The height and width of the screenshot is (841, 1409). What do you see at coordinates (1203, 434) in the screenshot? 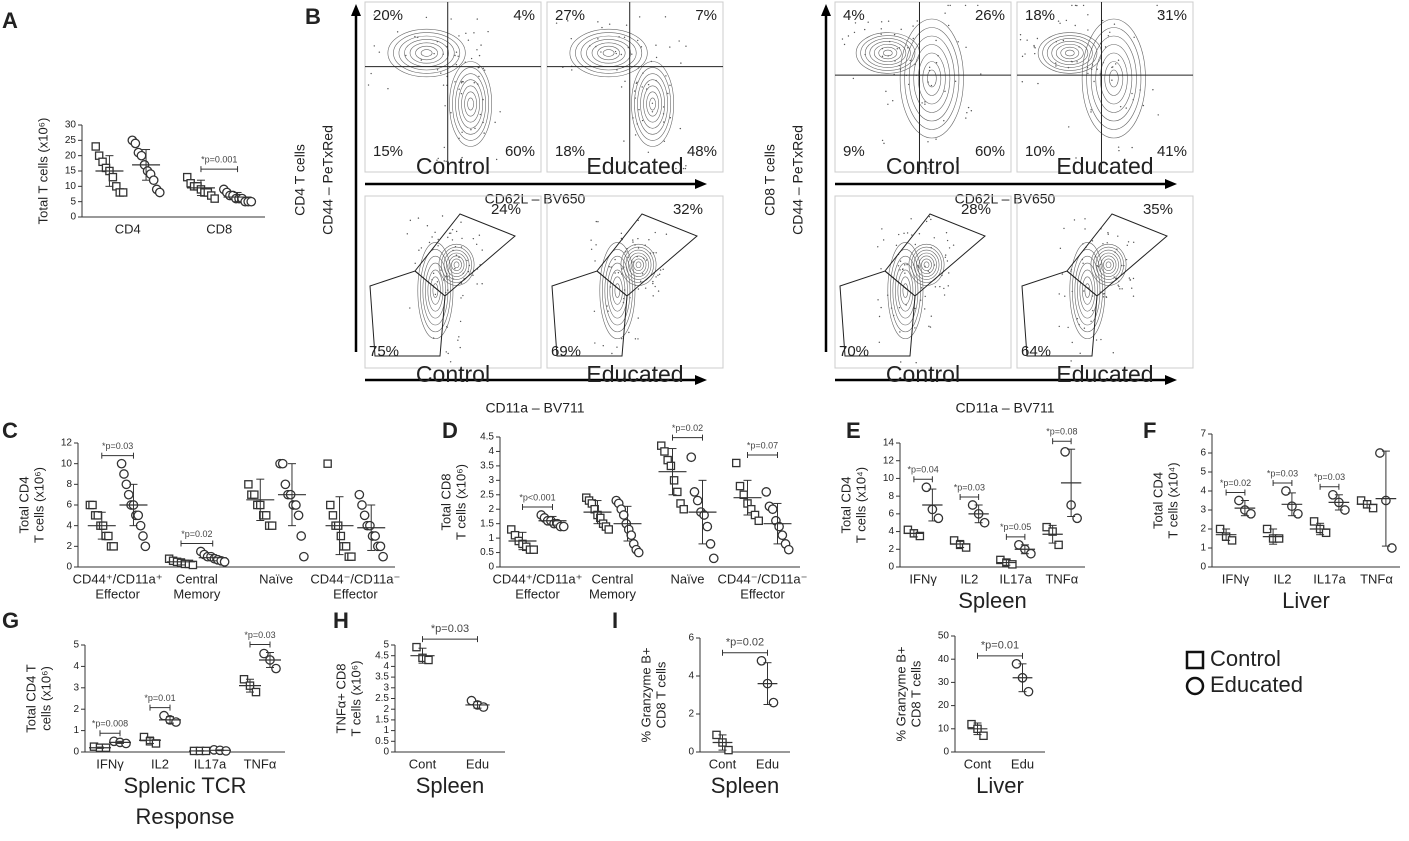
I see `y-tick-label: 7` at bounding box center [1203, 434].